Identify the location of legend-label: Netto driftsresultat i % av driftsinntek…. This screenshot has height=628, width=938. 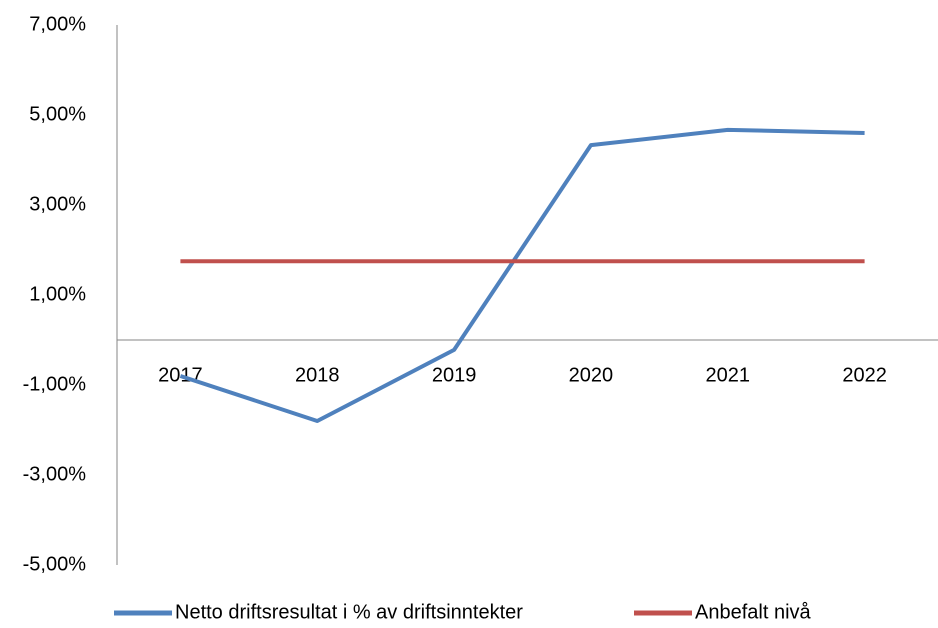
(349, 612).